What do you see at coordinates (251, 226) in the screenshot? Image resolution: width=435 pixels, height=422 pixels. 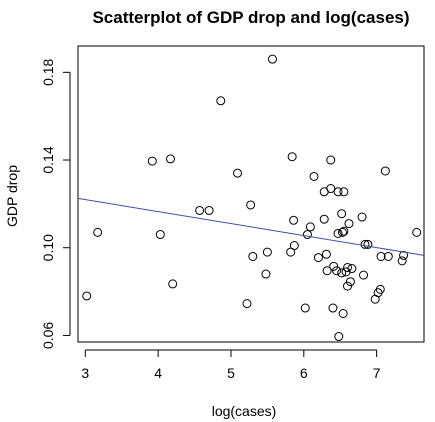 I see `regression-line` at bounding box center [251, 226].